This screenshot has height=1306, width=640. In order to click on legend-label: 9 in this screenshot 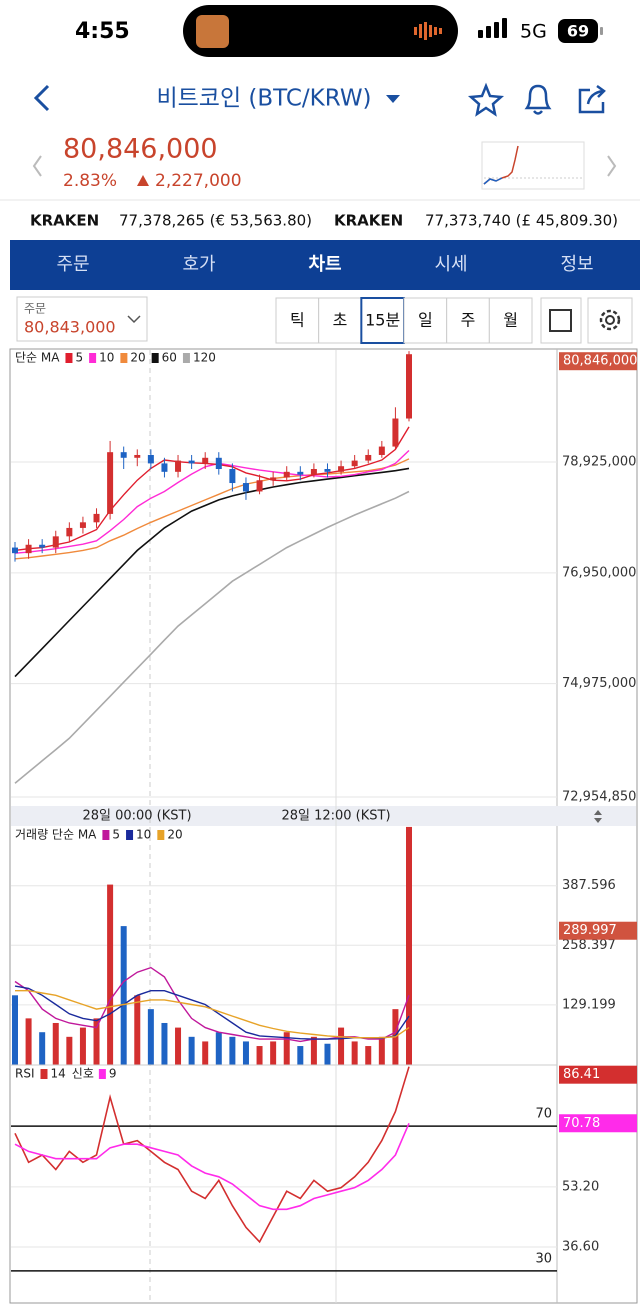, I will do `click(113, 1074)`.